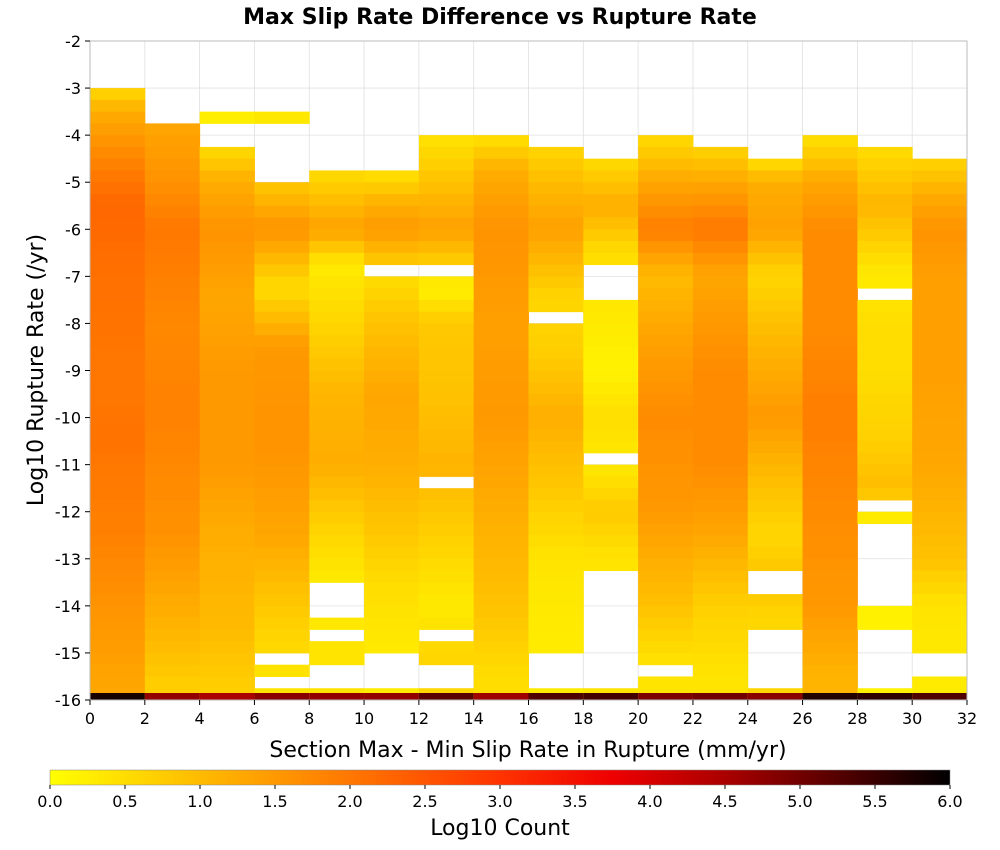 This screenshot has width=1000, height=850. Describe the element at coordinates (49, 801) in the screenshot. I see `colorbar-tick-label: 0.0` at that location.